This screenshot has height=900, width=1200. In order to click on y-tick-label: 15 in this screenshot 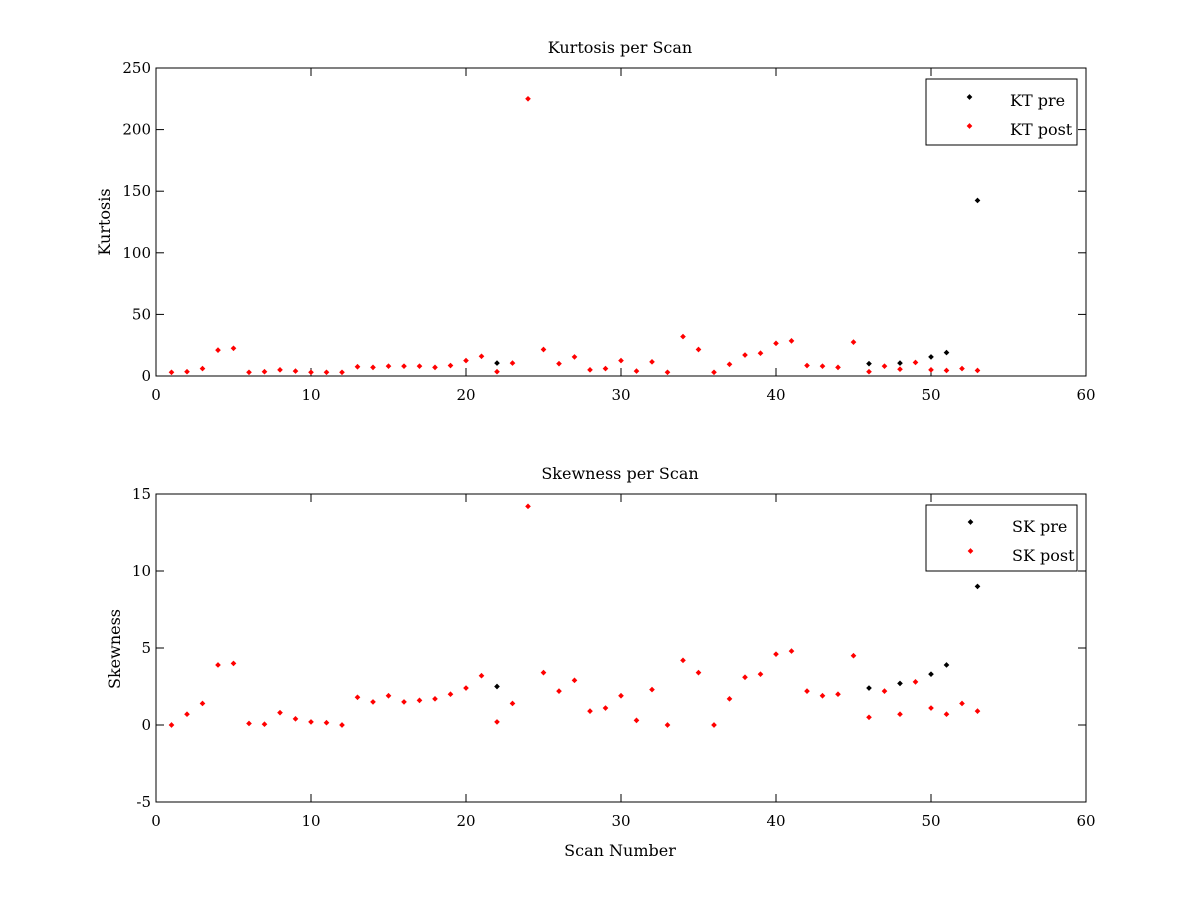, I will do `click(141, 494)`.